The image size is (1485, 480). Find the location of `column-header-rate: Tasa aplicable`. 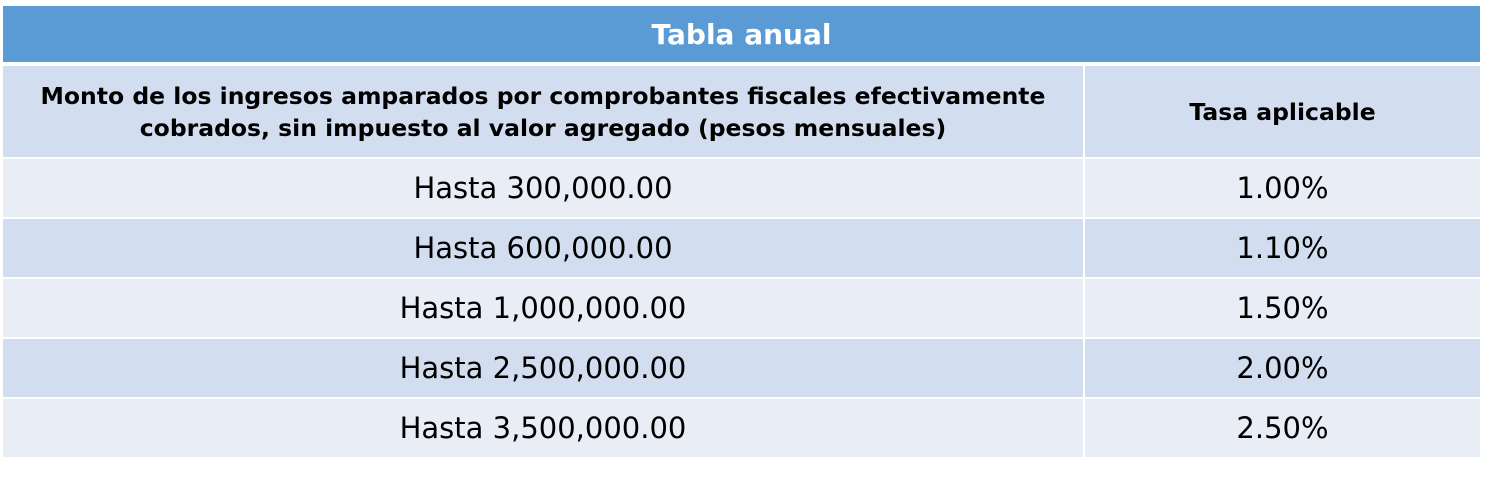

column-header-rate: Tasa aplicable is located at coordinates (1282, 111).